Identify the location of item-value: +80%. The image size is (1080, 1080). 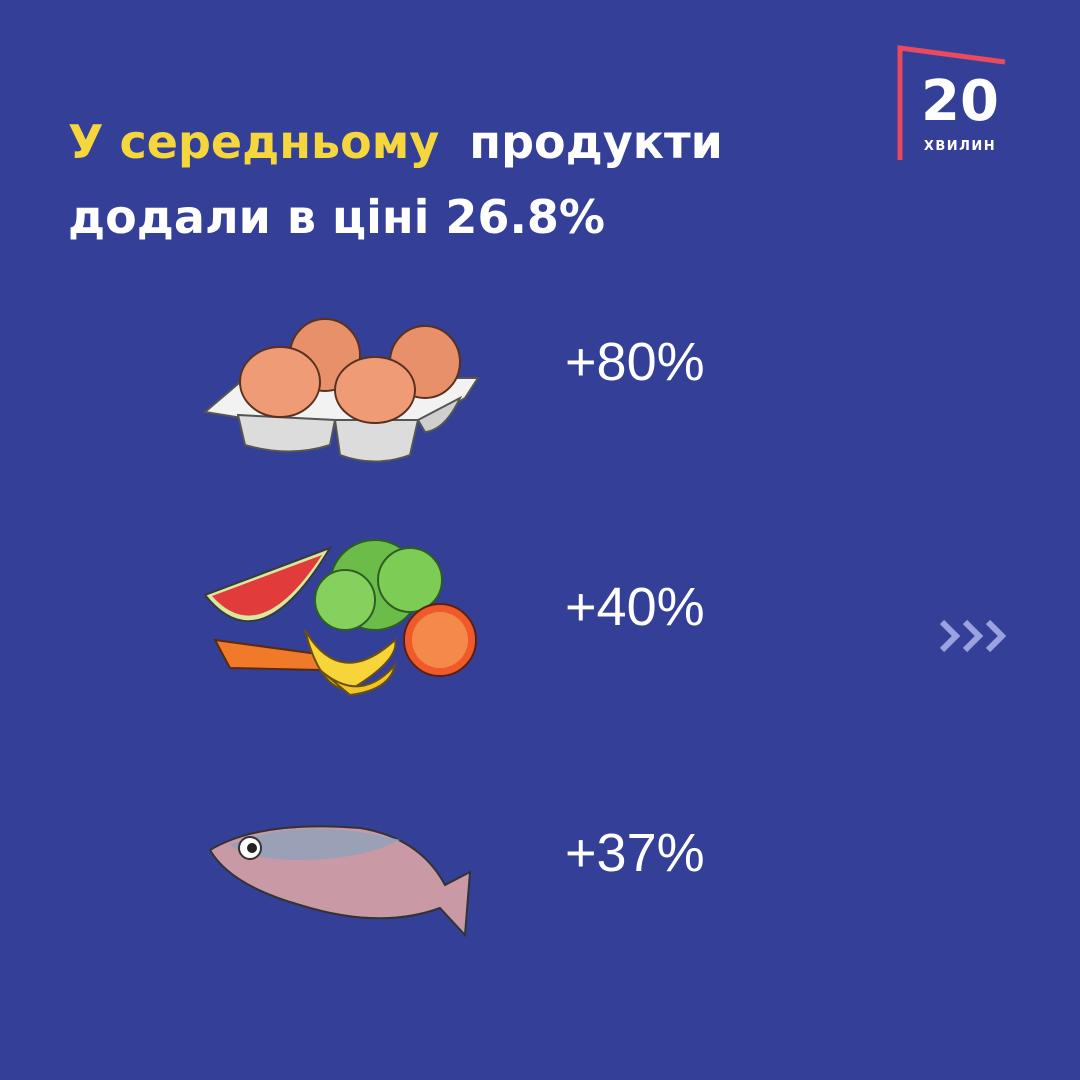
(635, 362).